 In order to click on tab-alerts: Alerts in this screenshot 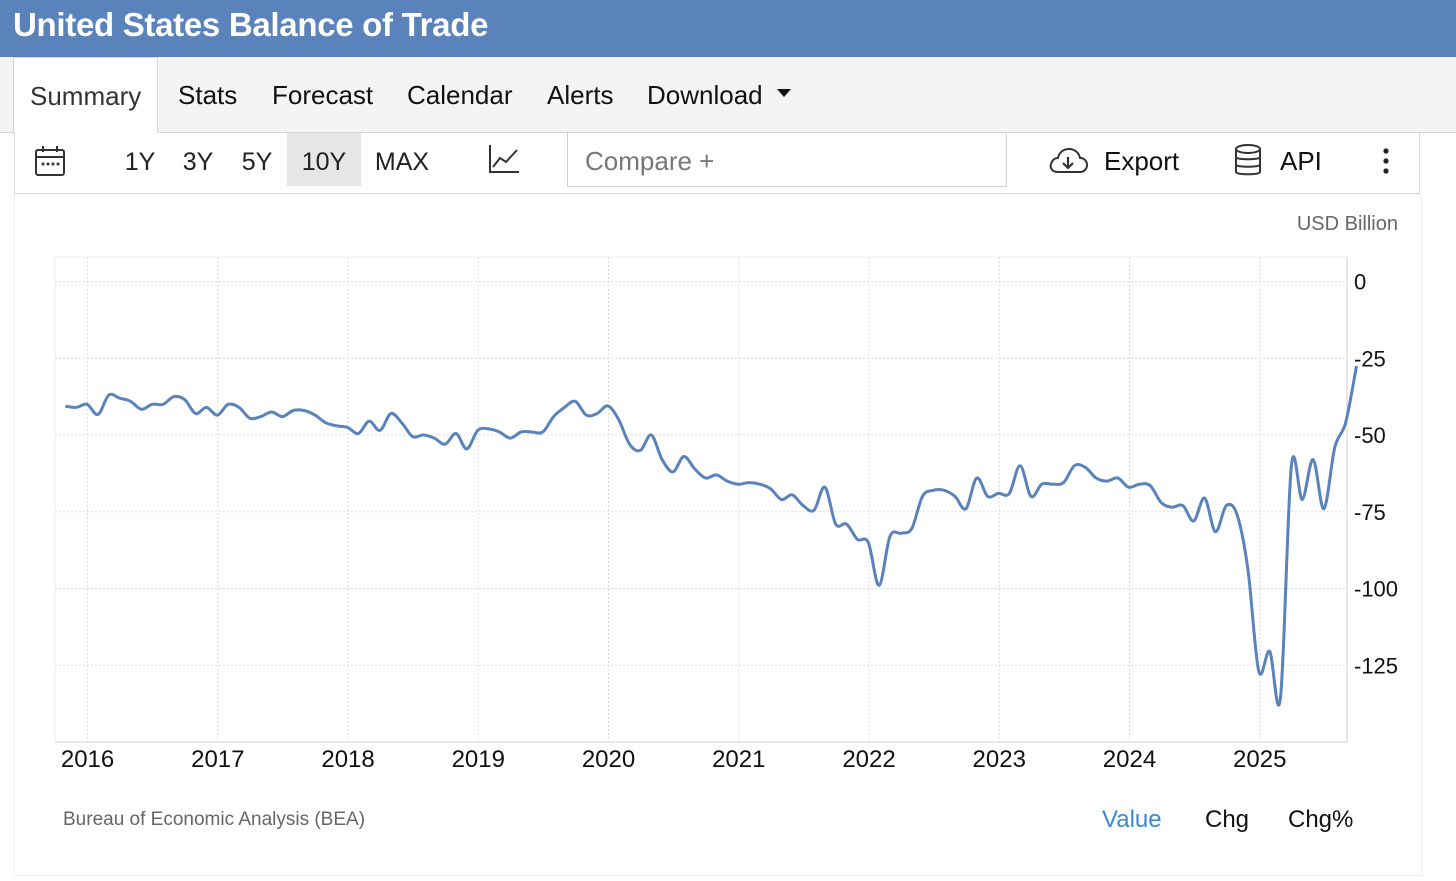, I will do `click(580, 95)`.